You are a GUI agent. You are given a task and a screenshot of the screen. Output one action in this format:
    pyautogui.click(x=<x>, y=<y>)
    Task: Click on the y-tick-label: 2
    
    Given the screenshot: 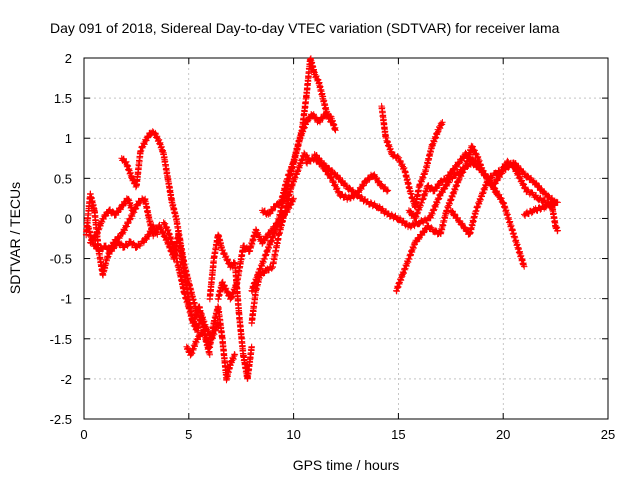 What is the action you would take?
    pyautogui.click(x=68, y=58)
    